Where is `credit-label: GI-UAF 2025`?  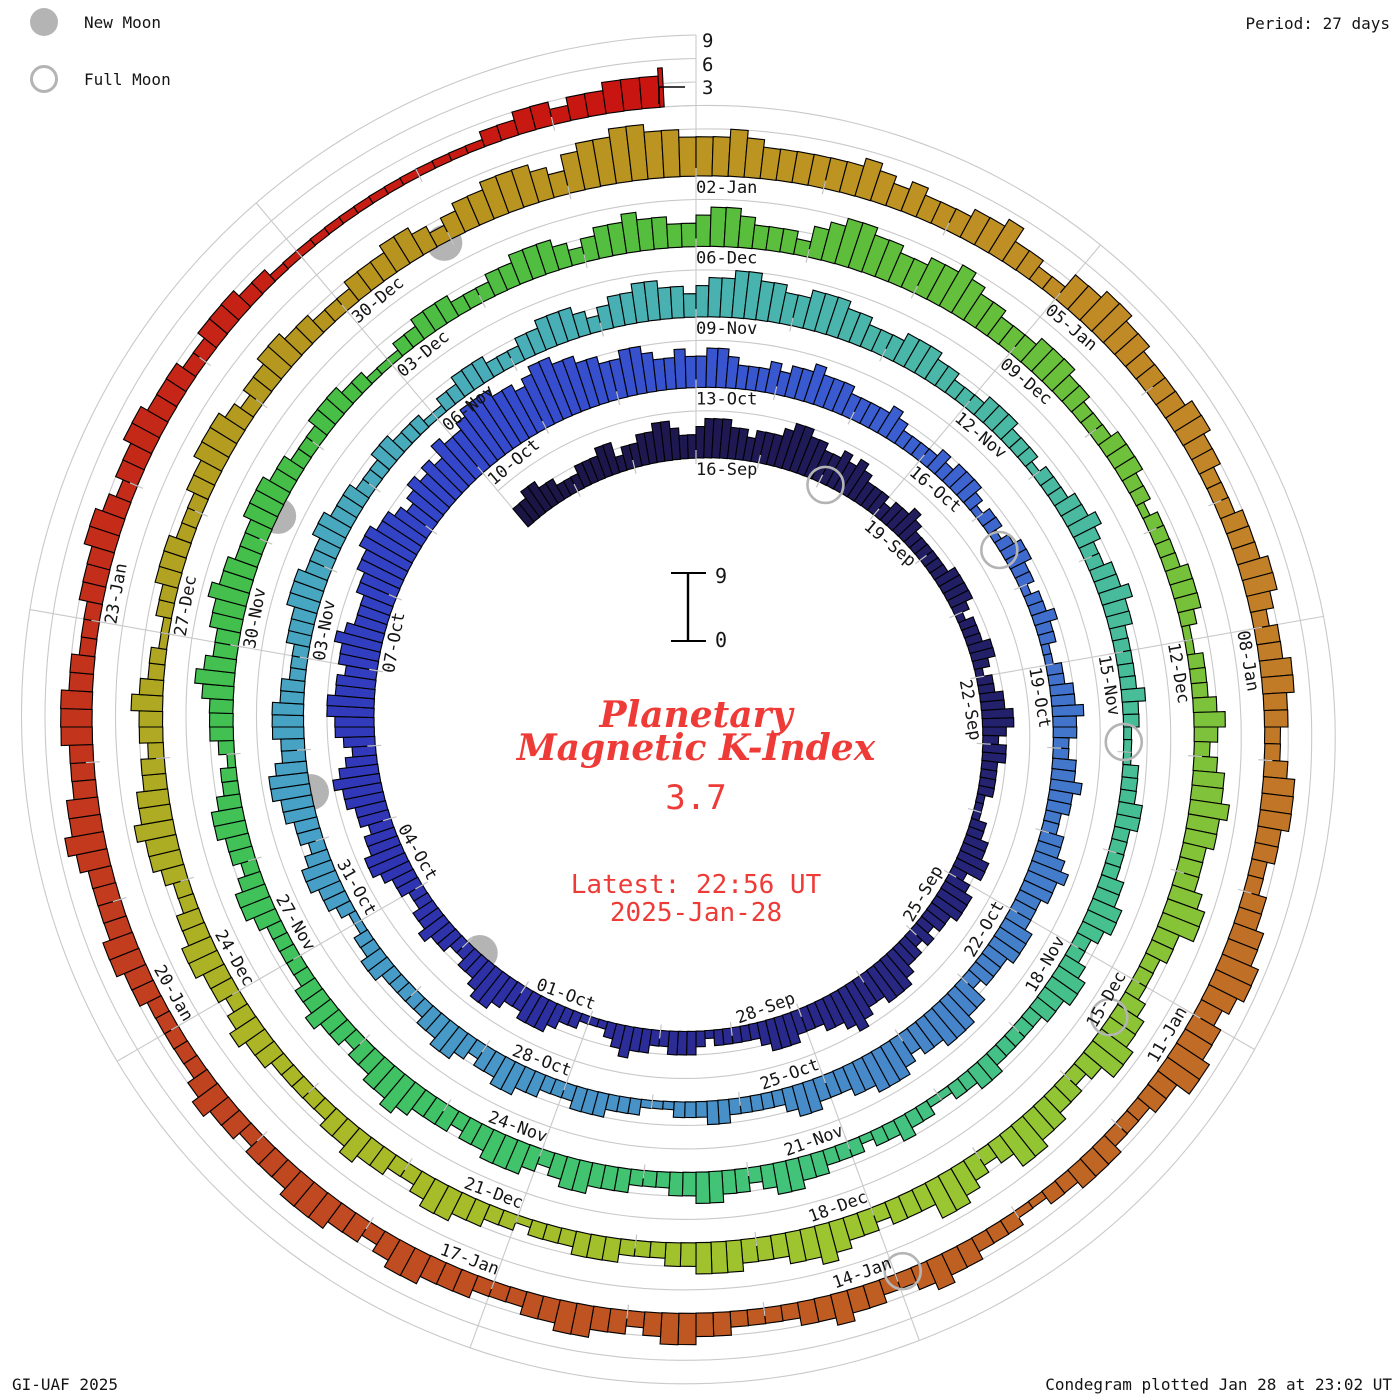
credit-label: GI-UAF 2025 is located at coordinates (65, 1384).